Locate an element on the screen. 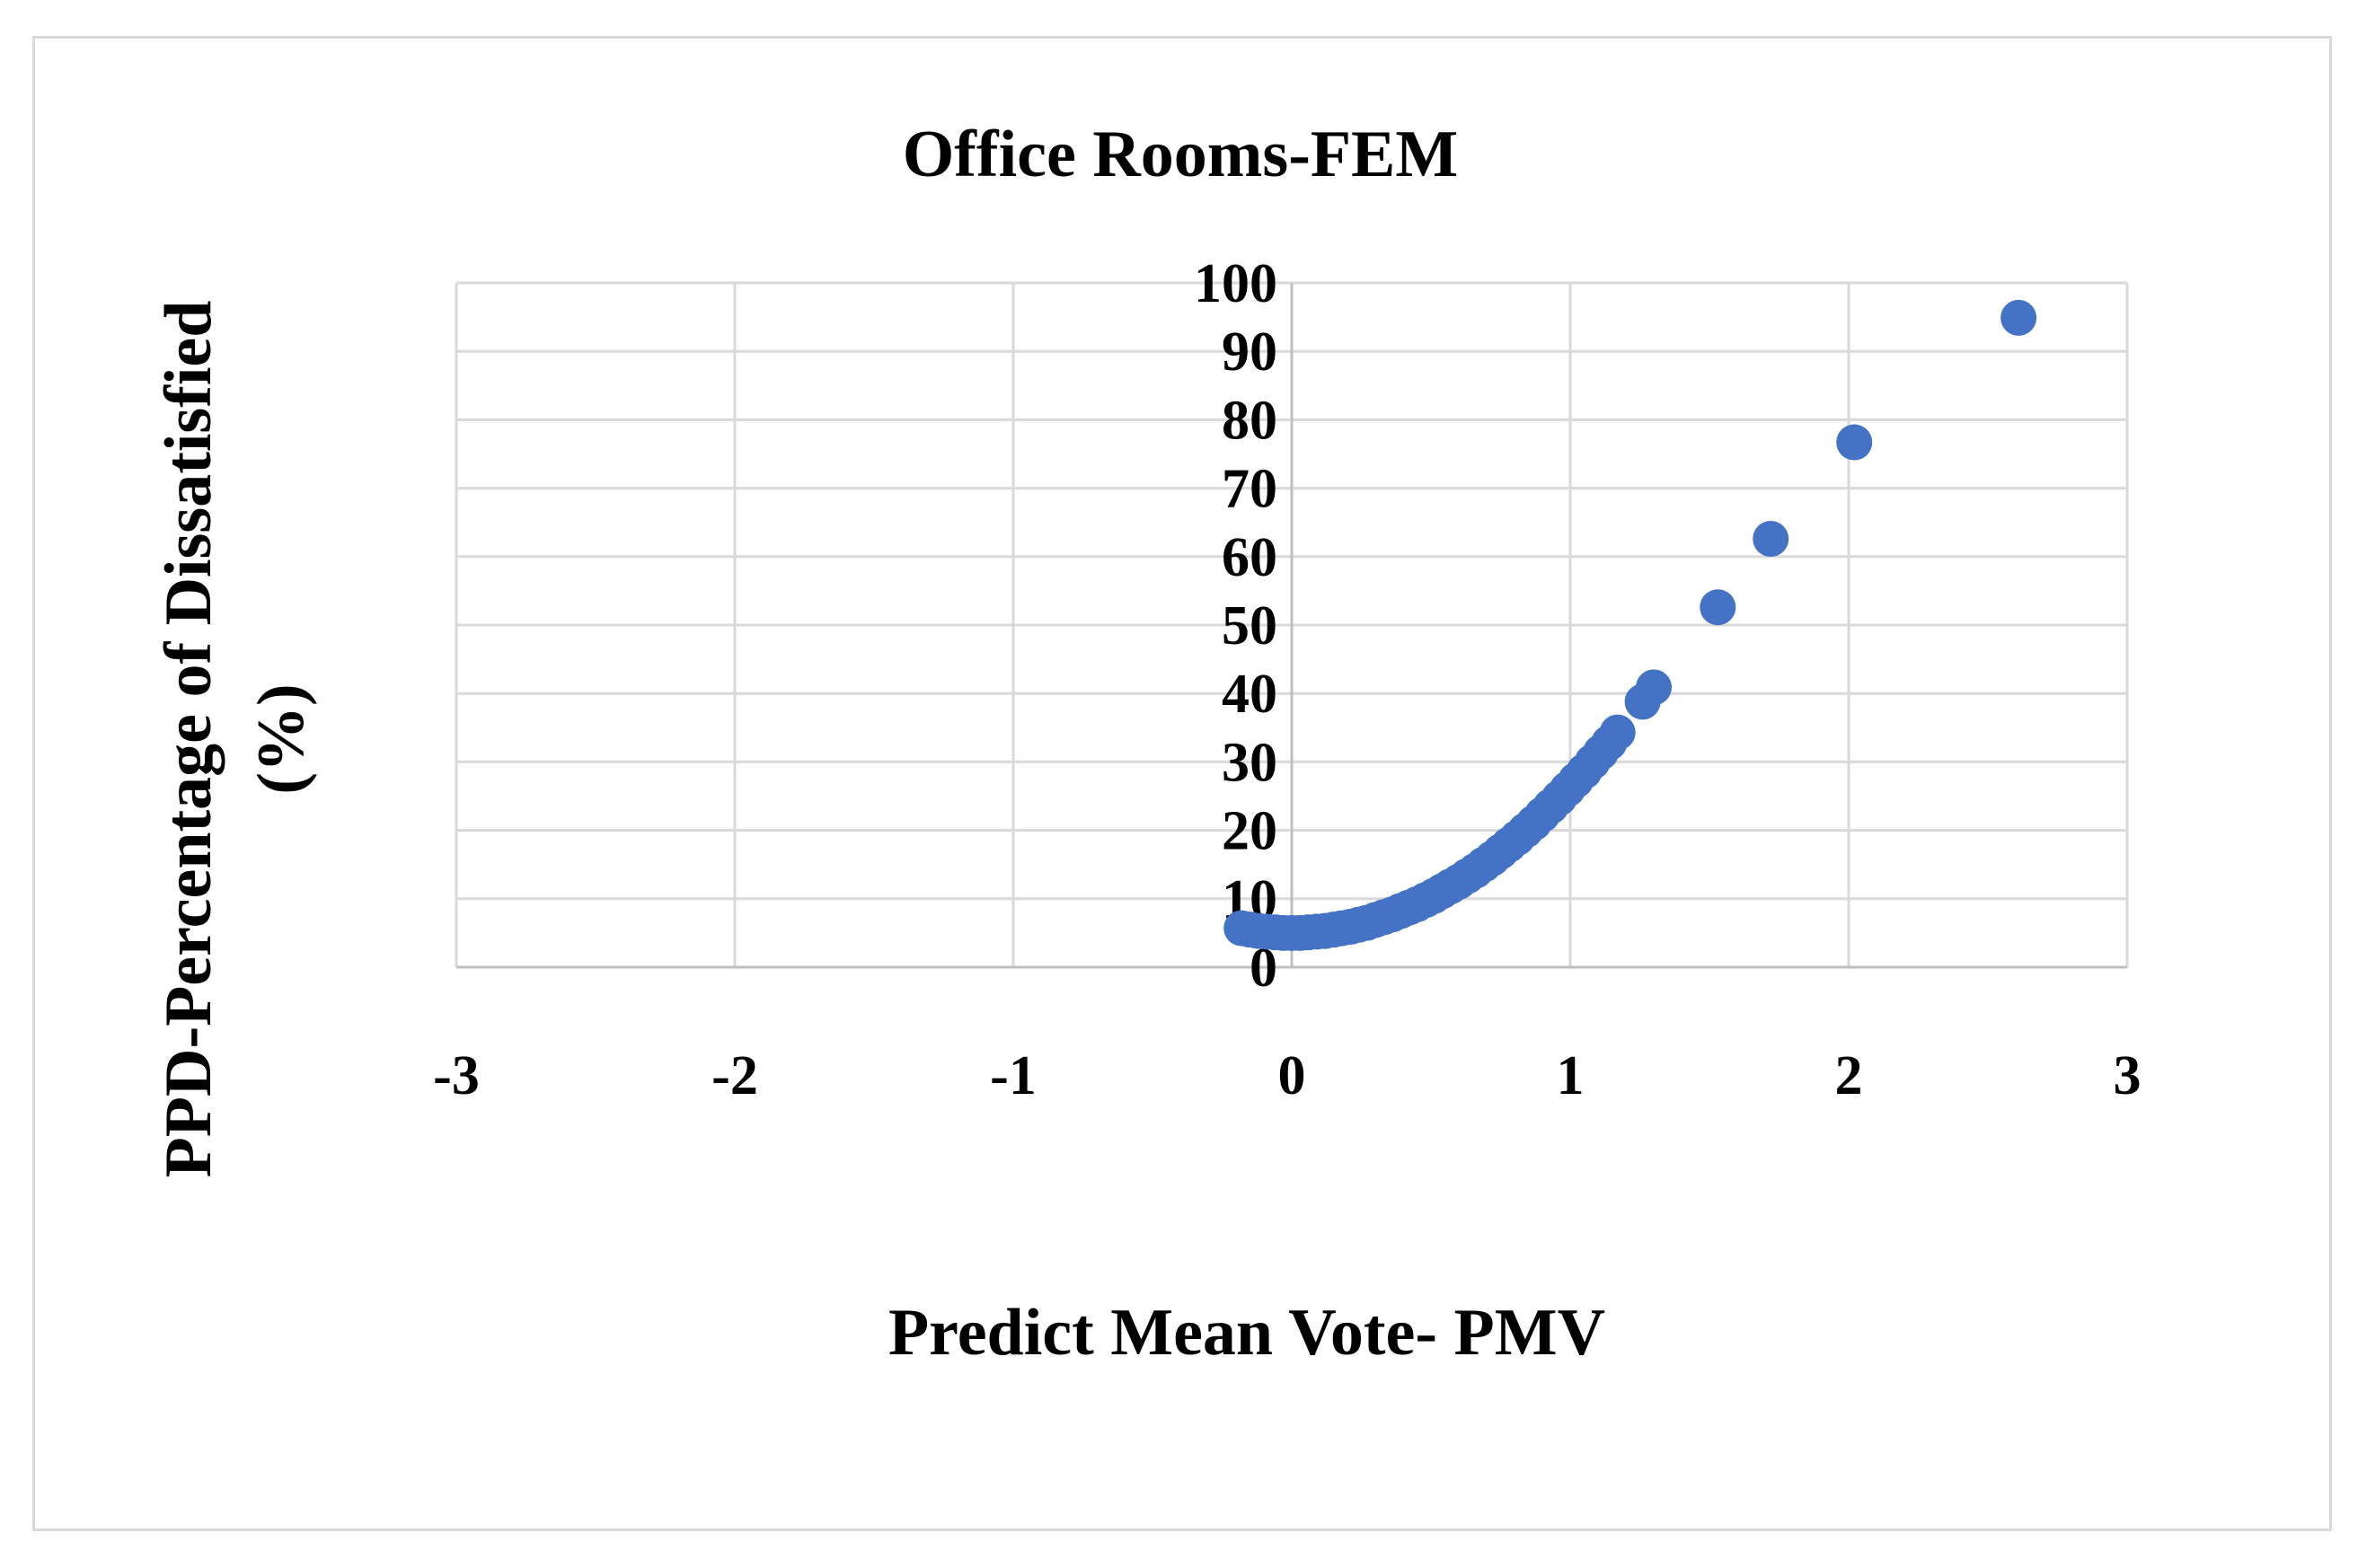 This screenshot has width=2367, height=1568. y-tick-label: 30 is located at coordinates (1249, 762).